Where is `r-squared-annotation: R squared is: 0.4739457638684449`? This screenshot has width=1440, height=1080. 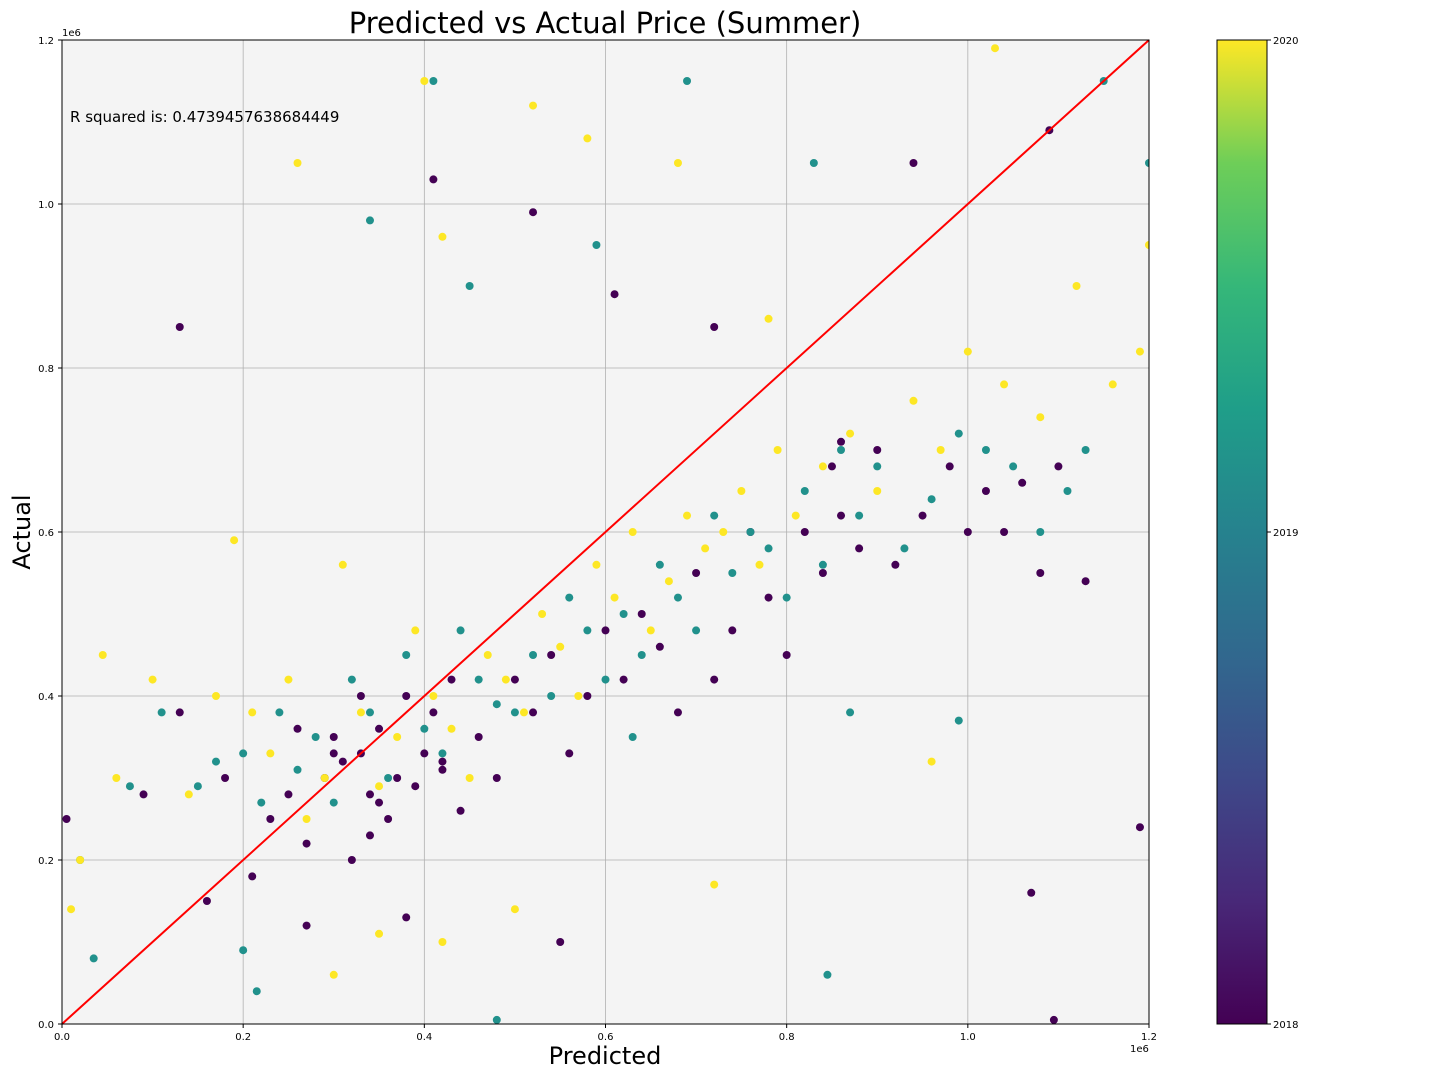 r-squared-annotation: R squared is: 0.4739457638684449 is located at coordinates (204, 117).